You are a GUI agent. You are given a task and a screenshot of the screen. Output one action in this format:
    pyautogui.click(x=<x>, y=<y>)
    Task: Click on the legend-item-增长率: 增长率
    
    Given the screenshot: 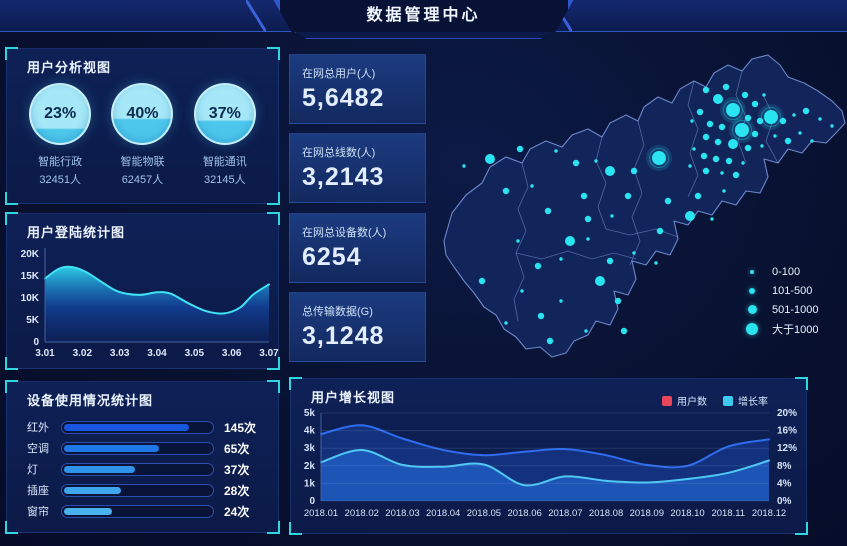 What is the action you would take?
    pyautogui.click(x=745, y=400)
    